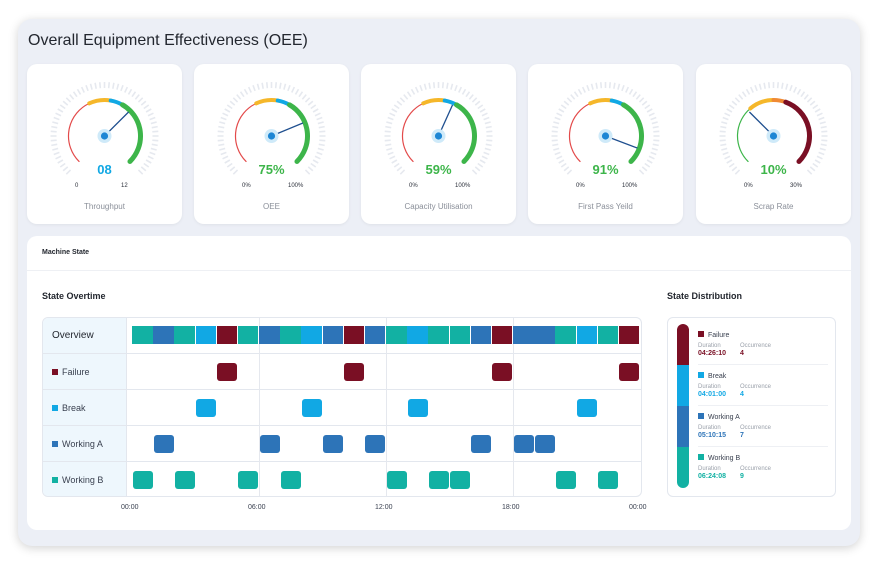 This screenshot has width=878, height=566. I want to click on row-label-text: Break, so click(74, 408).